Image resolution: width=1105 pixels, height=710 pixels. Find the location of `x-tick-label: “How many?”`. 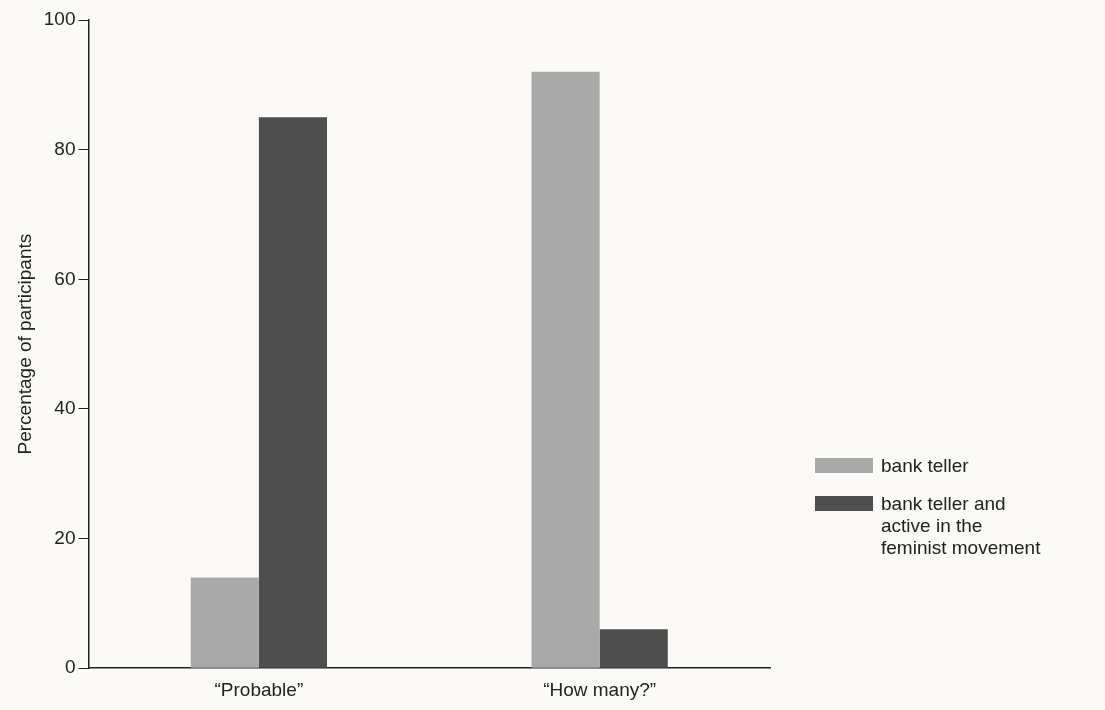

x-tick-label: “How many?” is located at coordinates (600, 689).